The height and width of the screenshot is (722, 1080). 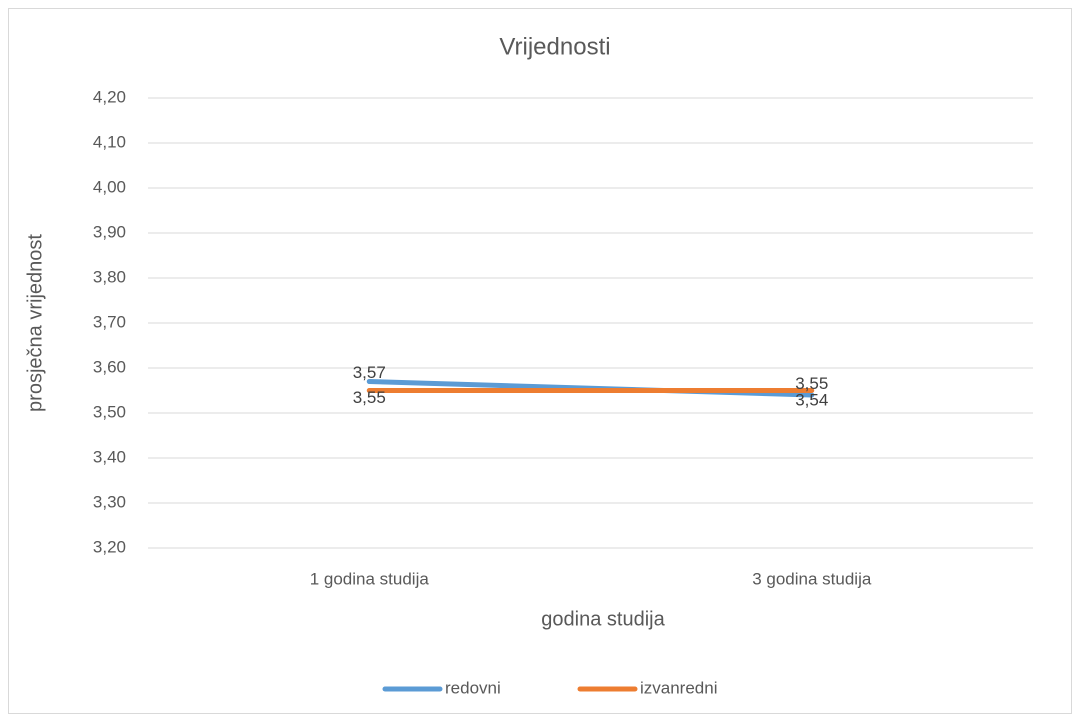 I want to click on y-tick-label: 3,20, so click(x=109, y=546).